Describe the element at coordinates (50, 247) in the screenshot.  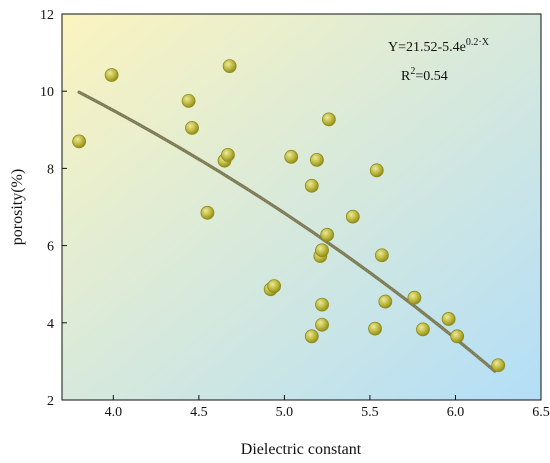
I see `y-tick-label: 6` at that location.